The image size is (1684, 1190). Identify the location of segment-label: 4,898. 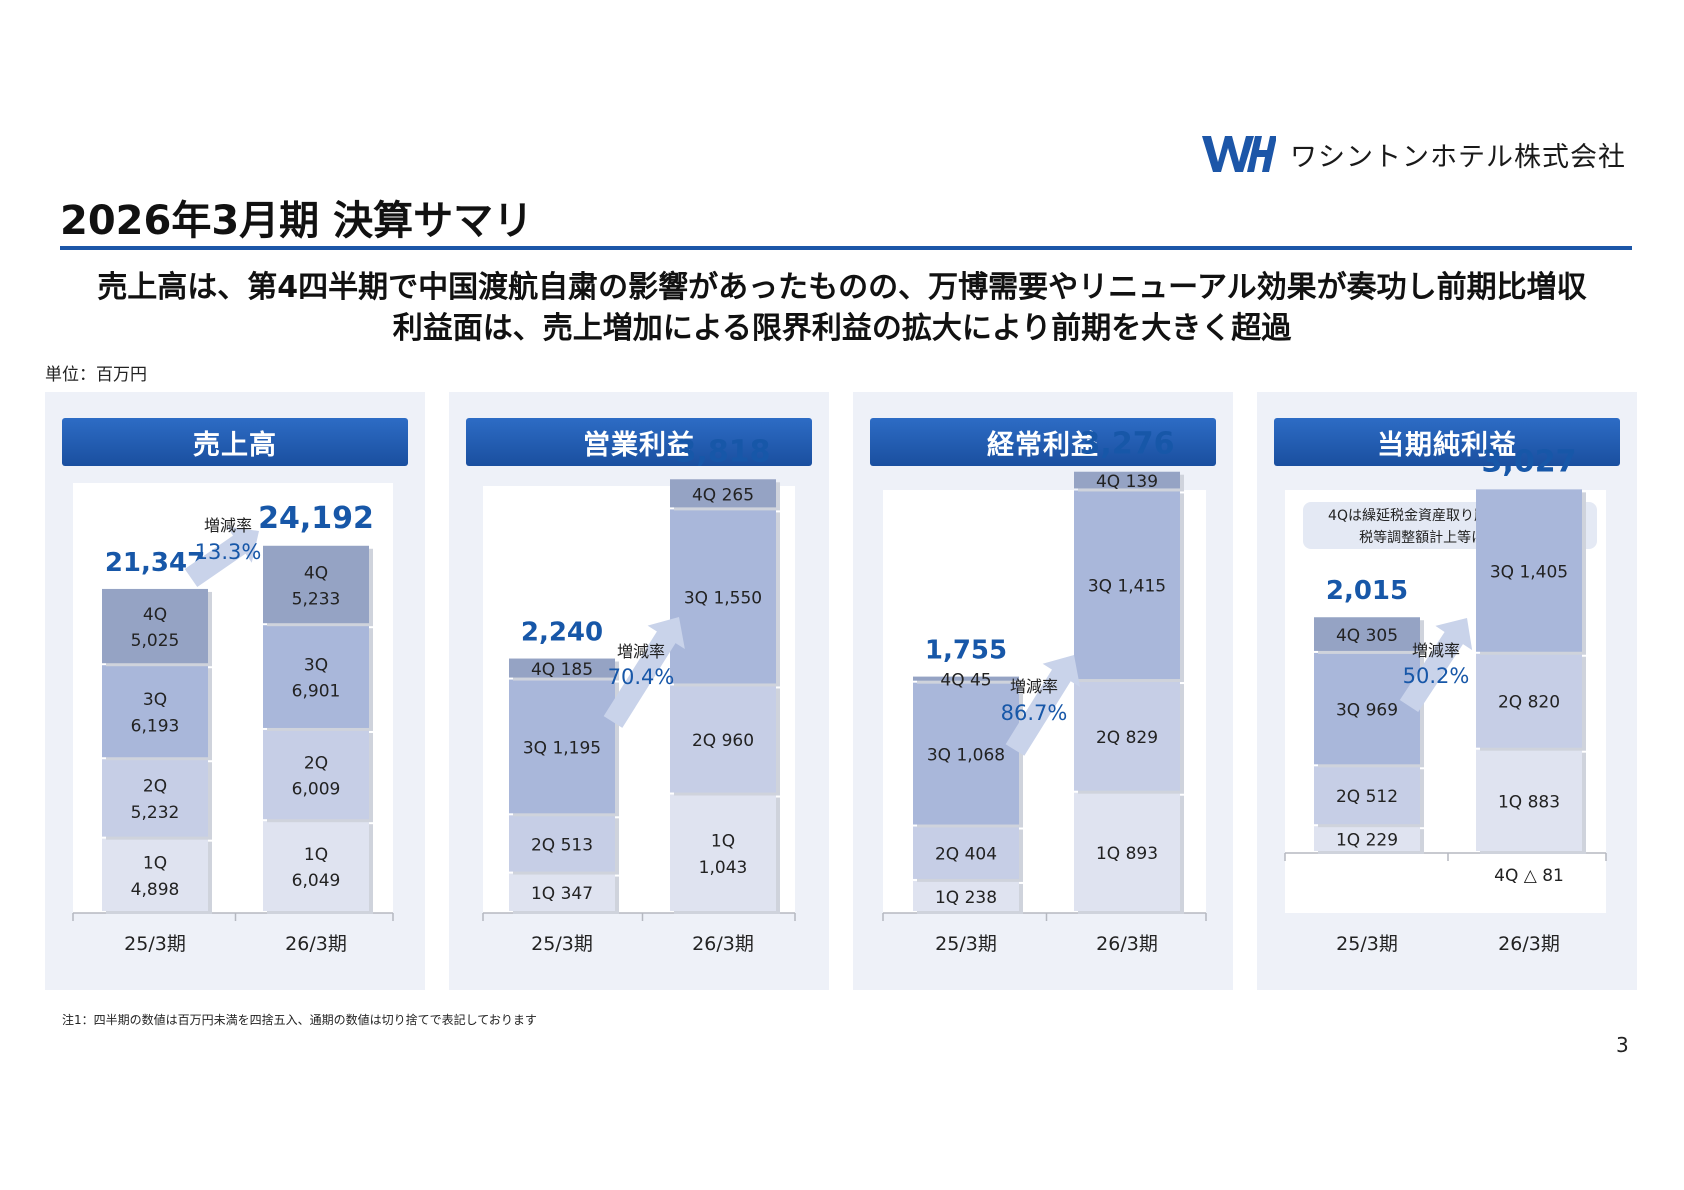
(155, 890).